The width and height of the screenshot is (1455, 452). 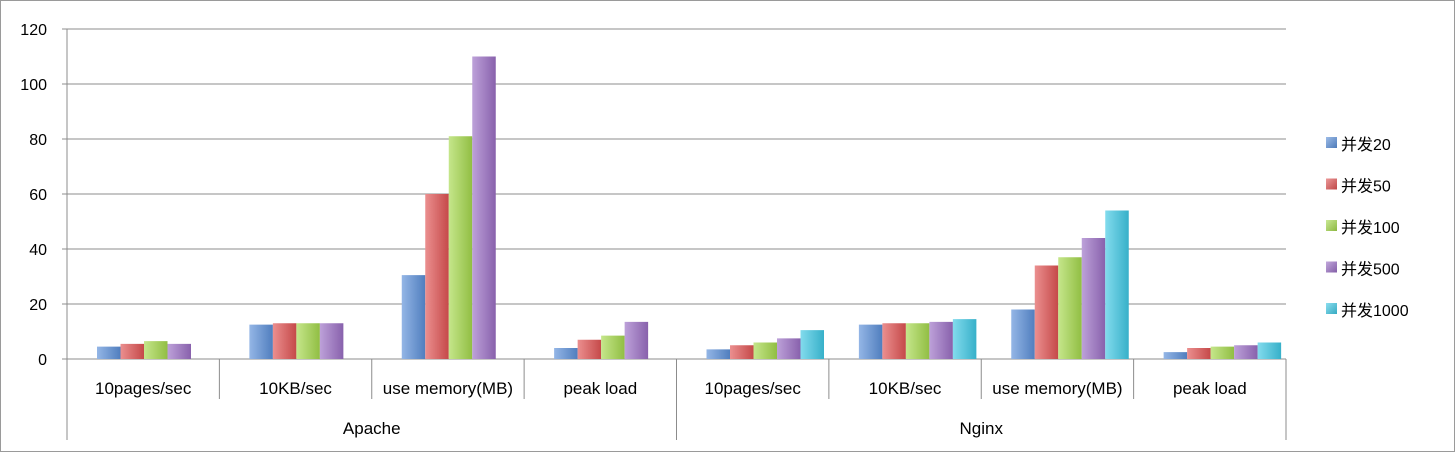 What do you see at coordinates (42, 360) in the screenshot?
I see `y-tick-label: 0` at bounding box center [42, 360].